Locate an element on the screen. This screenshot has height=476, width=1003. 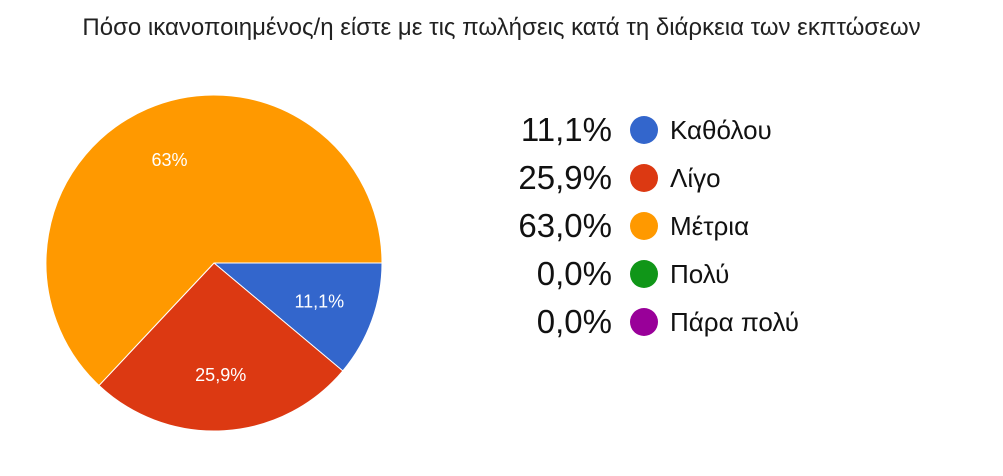
legend-percentage: 25,9% is located at coordinates (565, 177).